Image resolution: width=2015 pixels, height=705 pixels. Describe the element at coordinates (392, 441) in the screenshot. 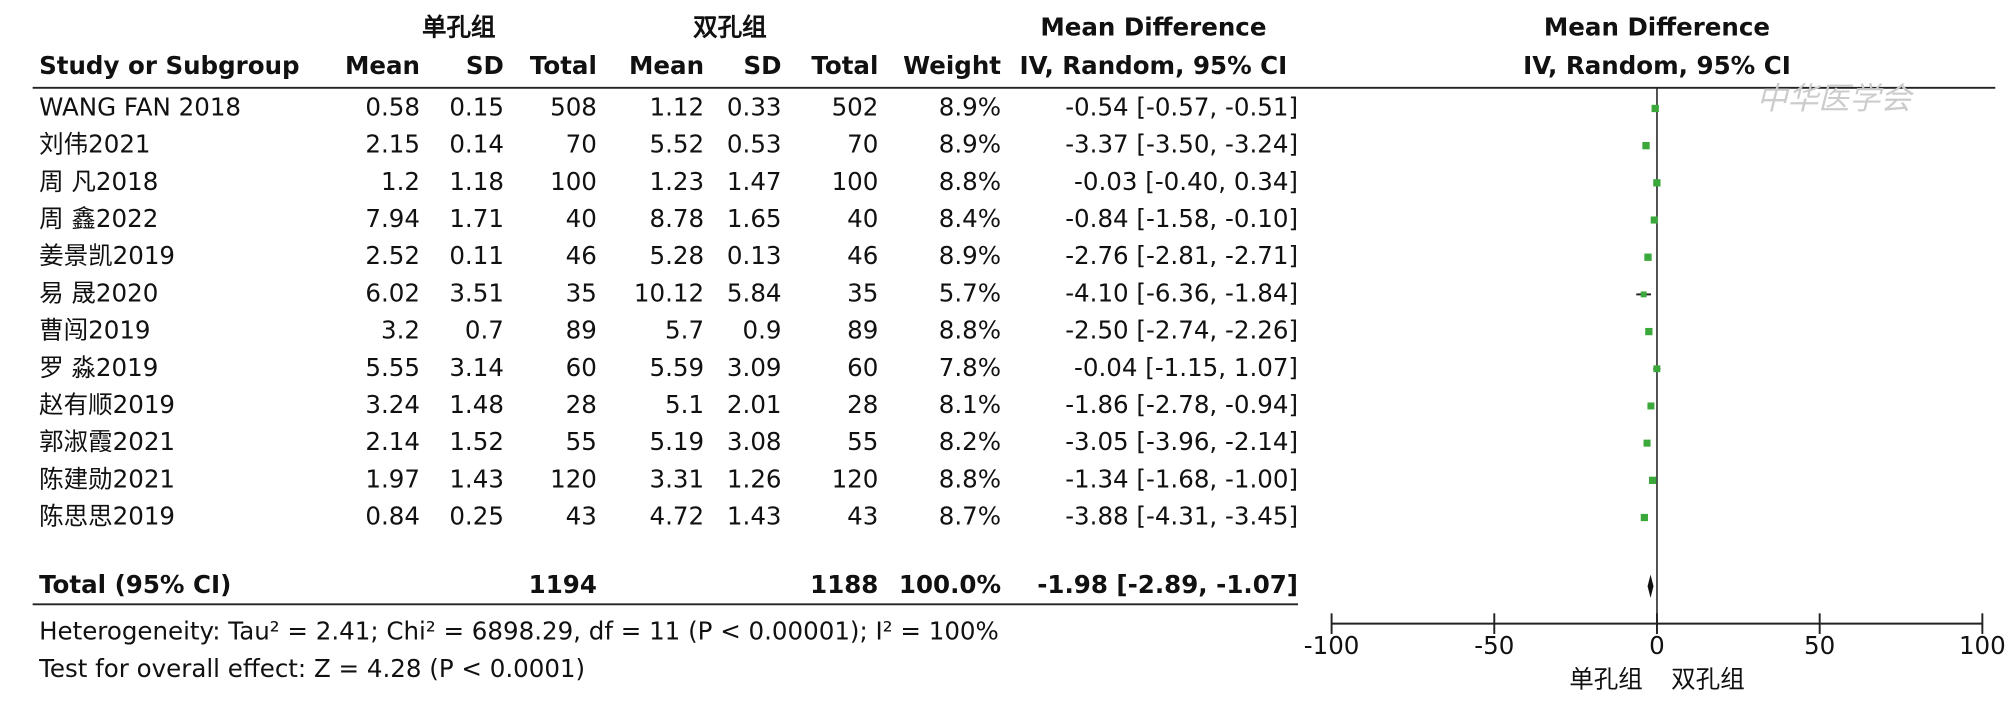

I see `cell: 2.14` at that location.